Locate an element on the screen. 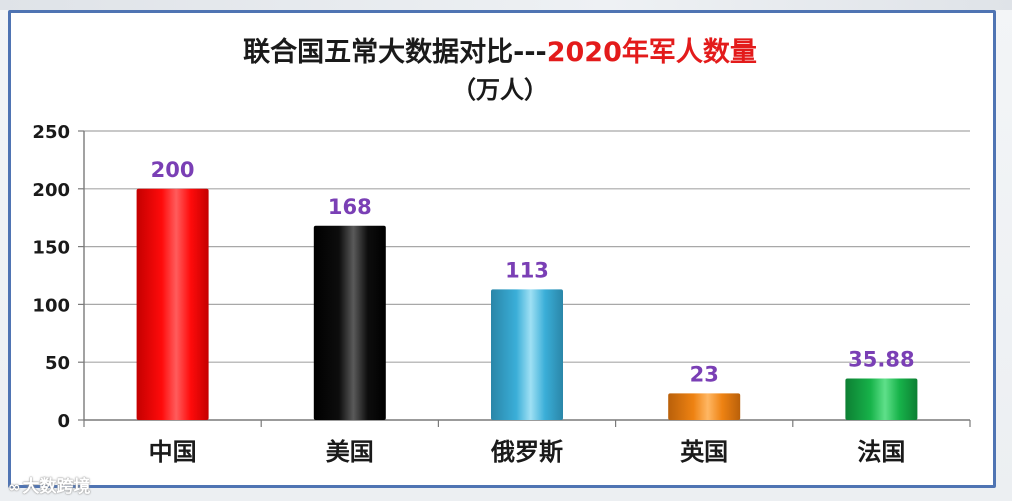 This screenshot has width=1012, height=501. data-label-2: 113 is located at coordinates (527, 270).